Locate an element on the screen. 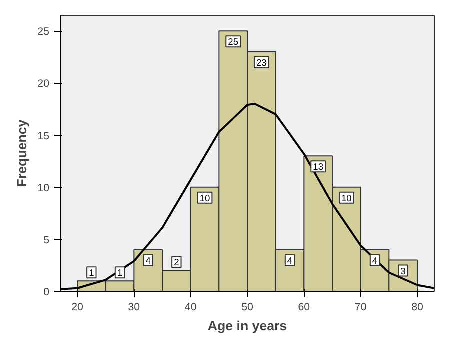 The width and height of the screenshot is (449, 341). y-tick-label: 10 is located at coordinates (44, 188).